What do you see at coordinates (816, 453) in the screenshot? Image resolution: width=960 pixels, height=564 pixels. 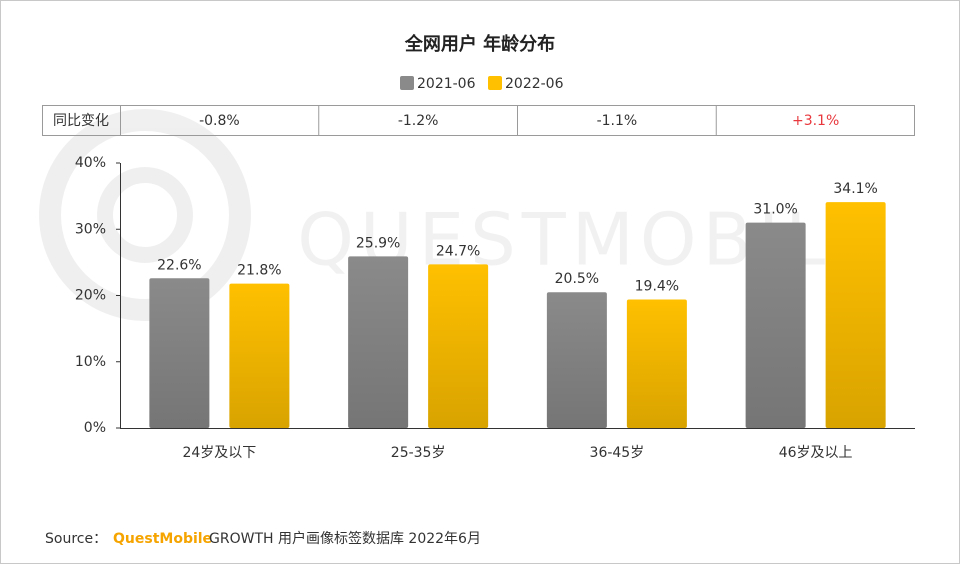 I see `x-tick-label: 46岁及以上` at bounding box center [816, 453].